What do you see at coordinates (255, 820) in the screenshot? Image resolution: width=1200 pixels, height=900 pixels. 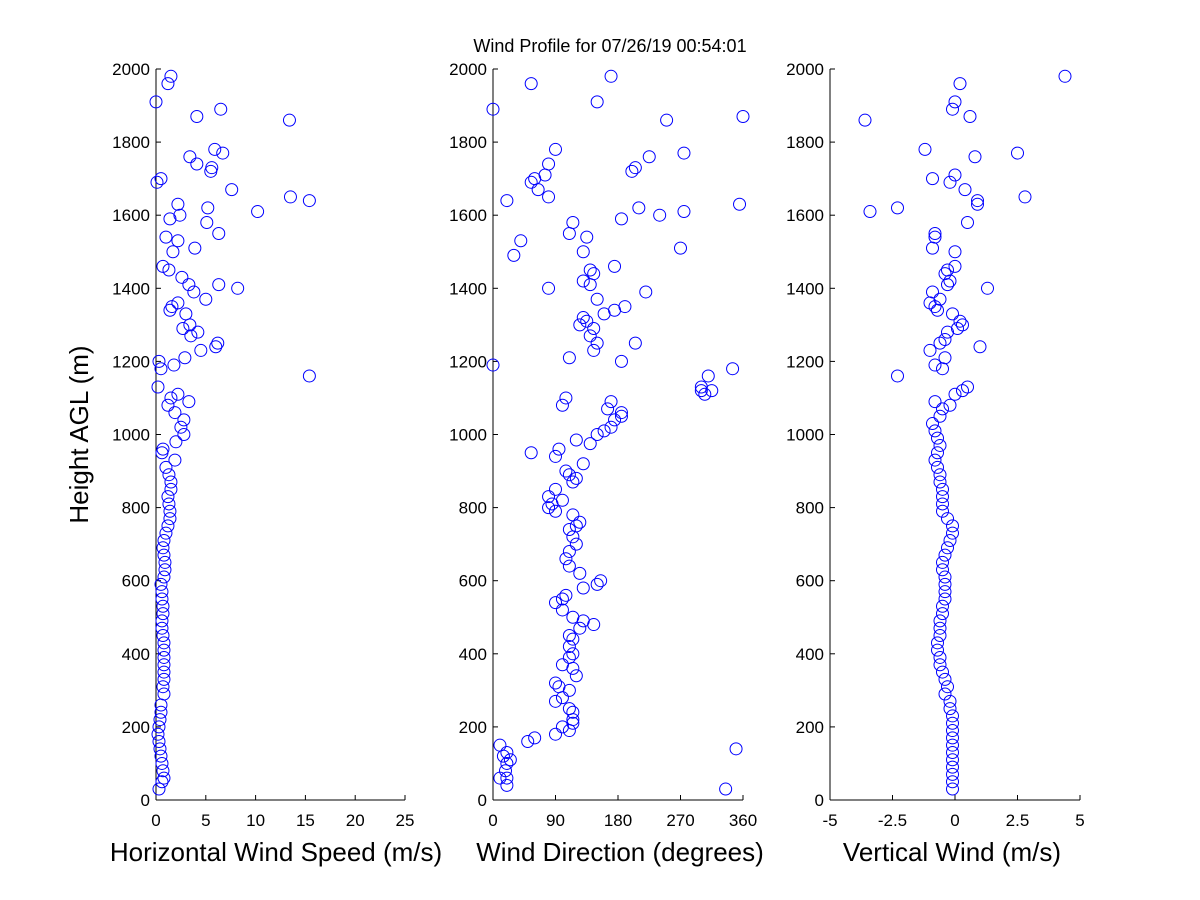 I see `x-tick-label: 10` at bounding box center [255, 820].